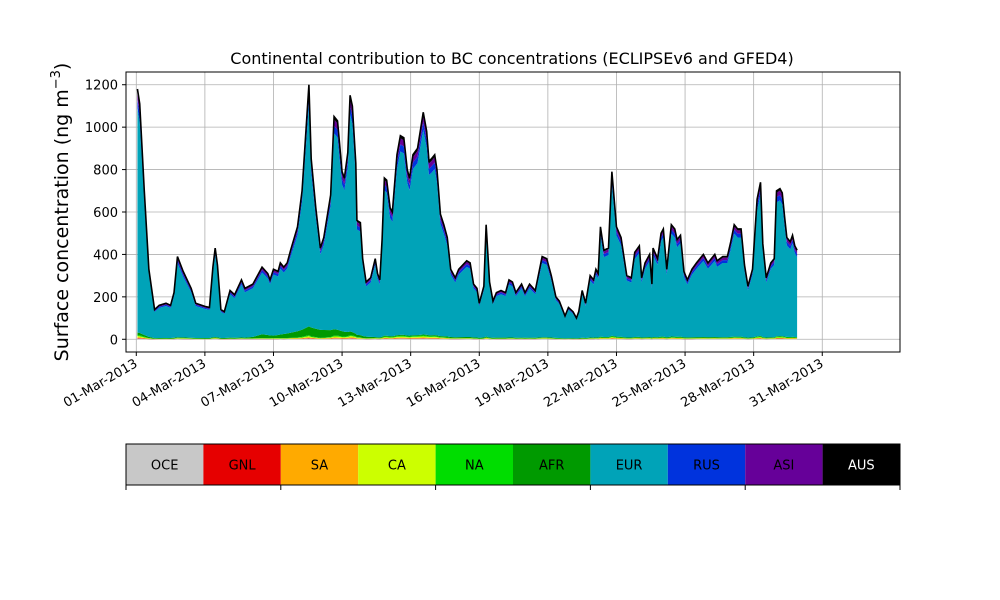  Describe the element at coordinates (649, 383) in the screenshot. I see `x-tick-label: 25-Mar-2013` at that location.